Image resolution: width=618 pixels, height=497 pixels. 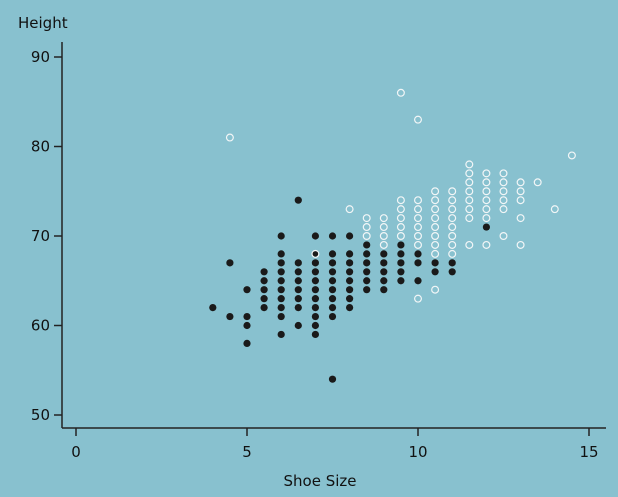 What do you see at coordinates (40, 326) in the screenshot?
I see `y-tick-label: 60` at bounding box center [40, 326].